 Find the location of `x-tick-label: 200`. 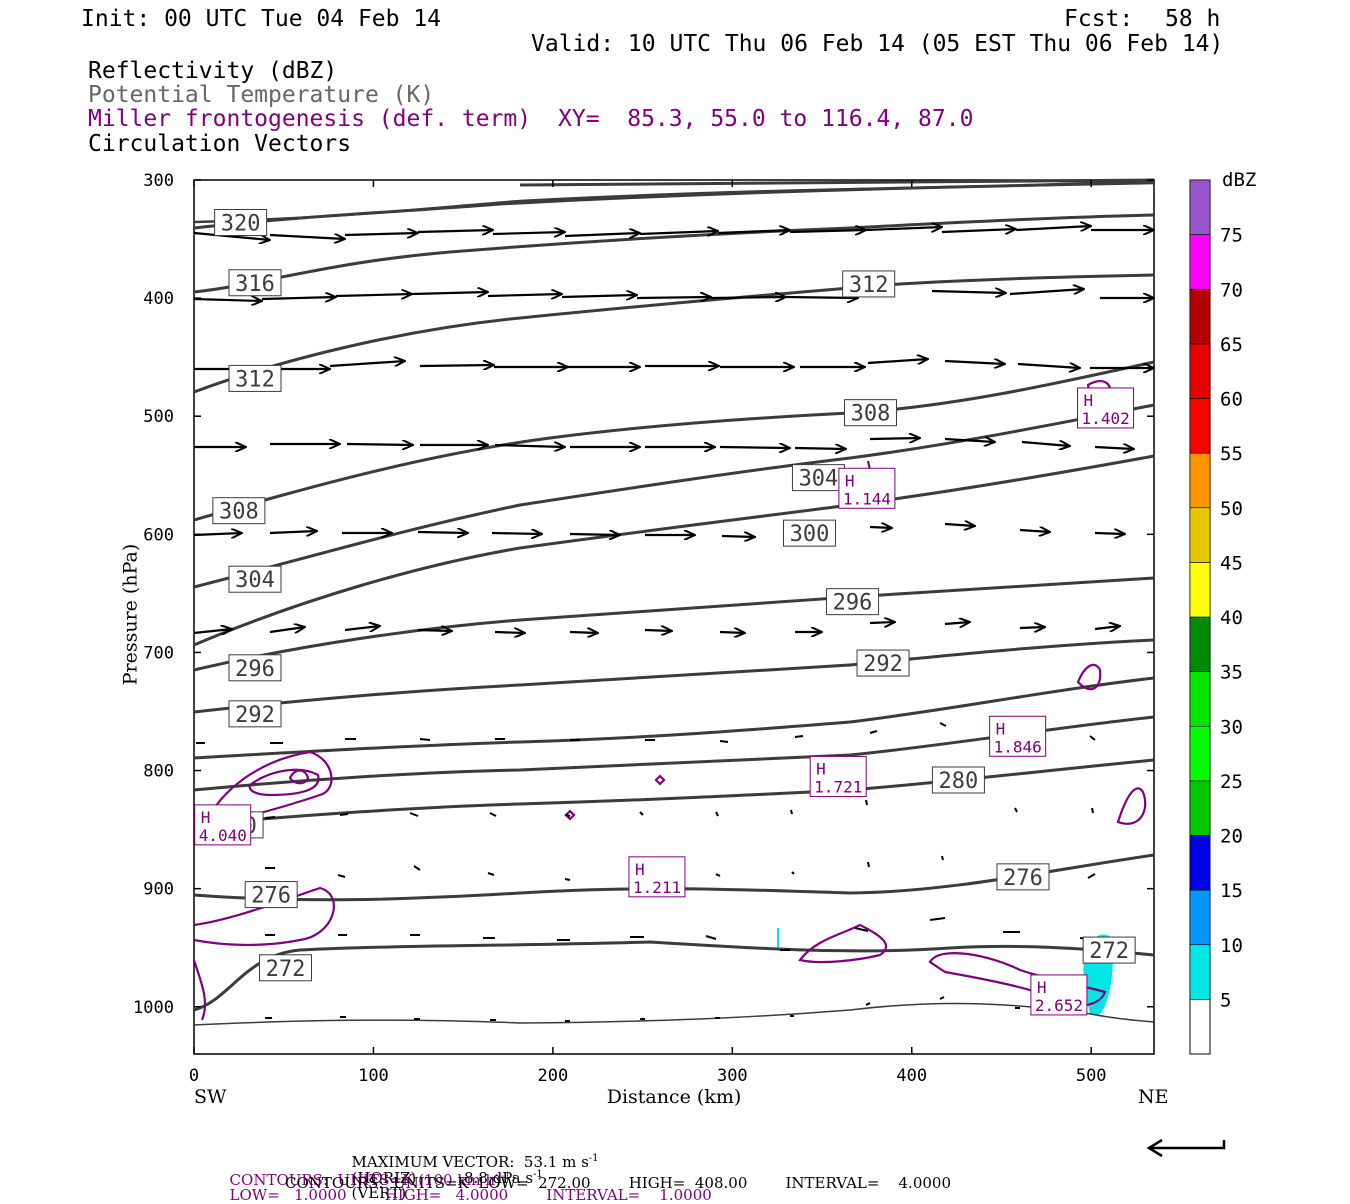

x-tick-label: 200 is located at coordinates (553, 1076).